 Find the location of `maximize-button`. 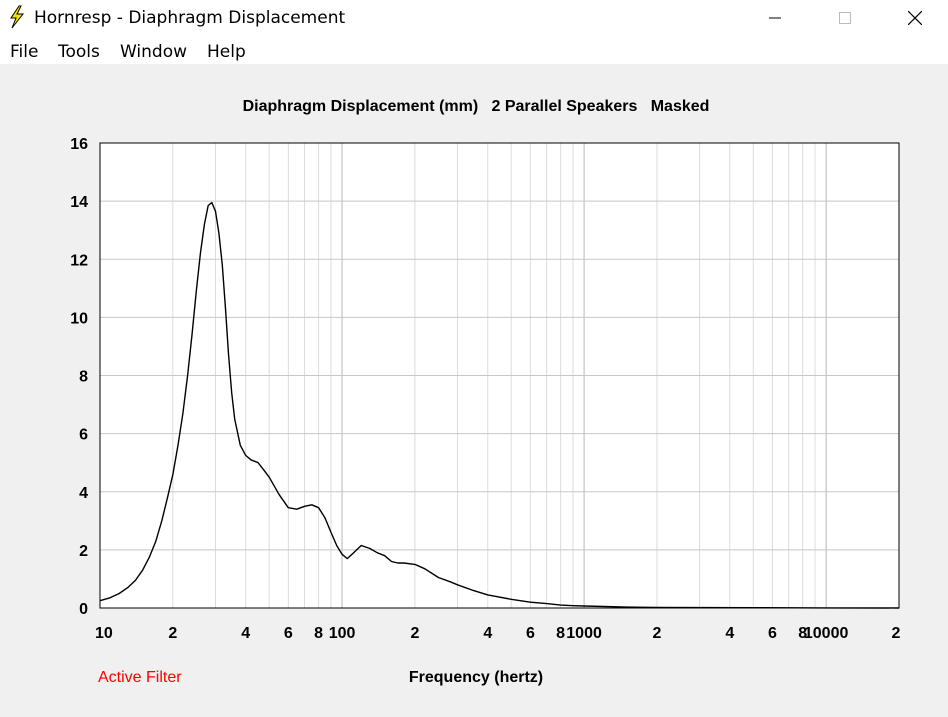

maximize-button is located at coordinates (845, 18).